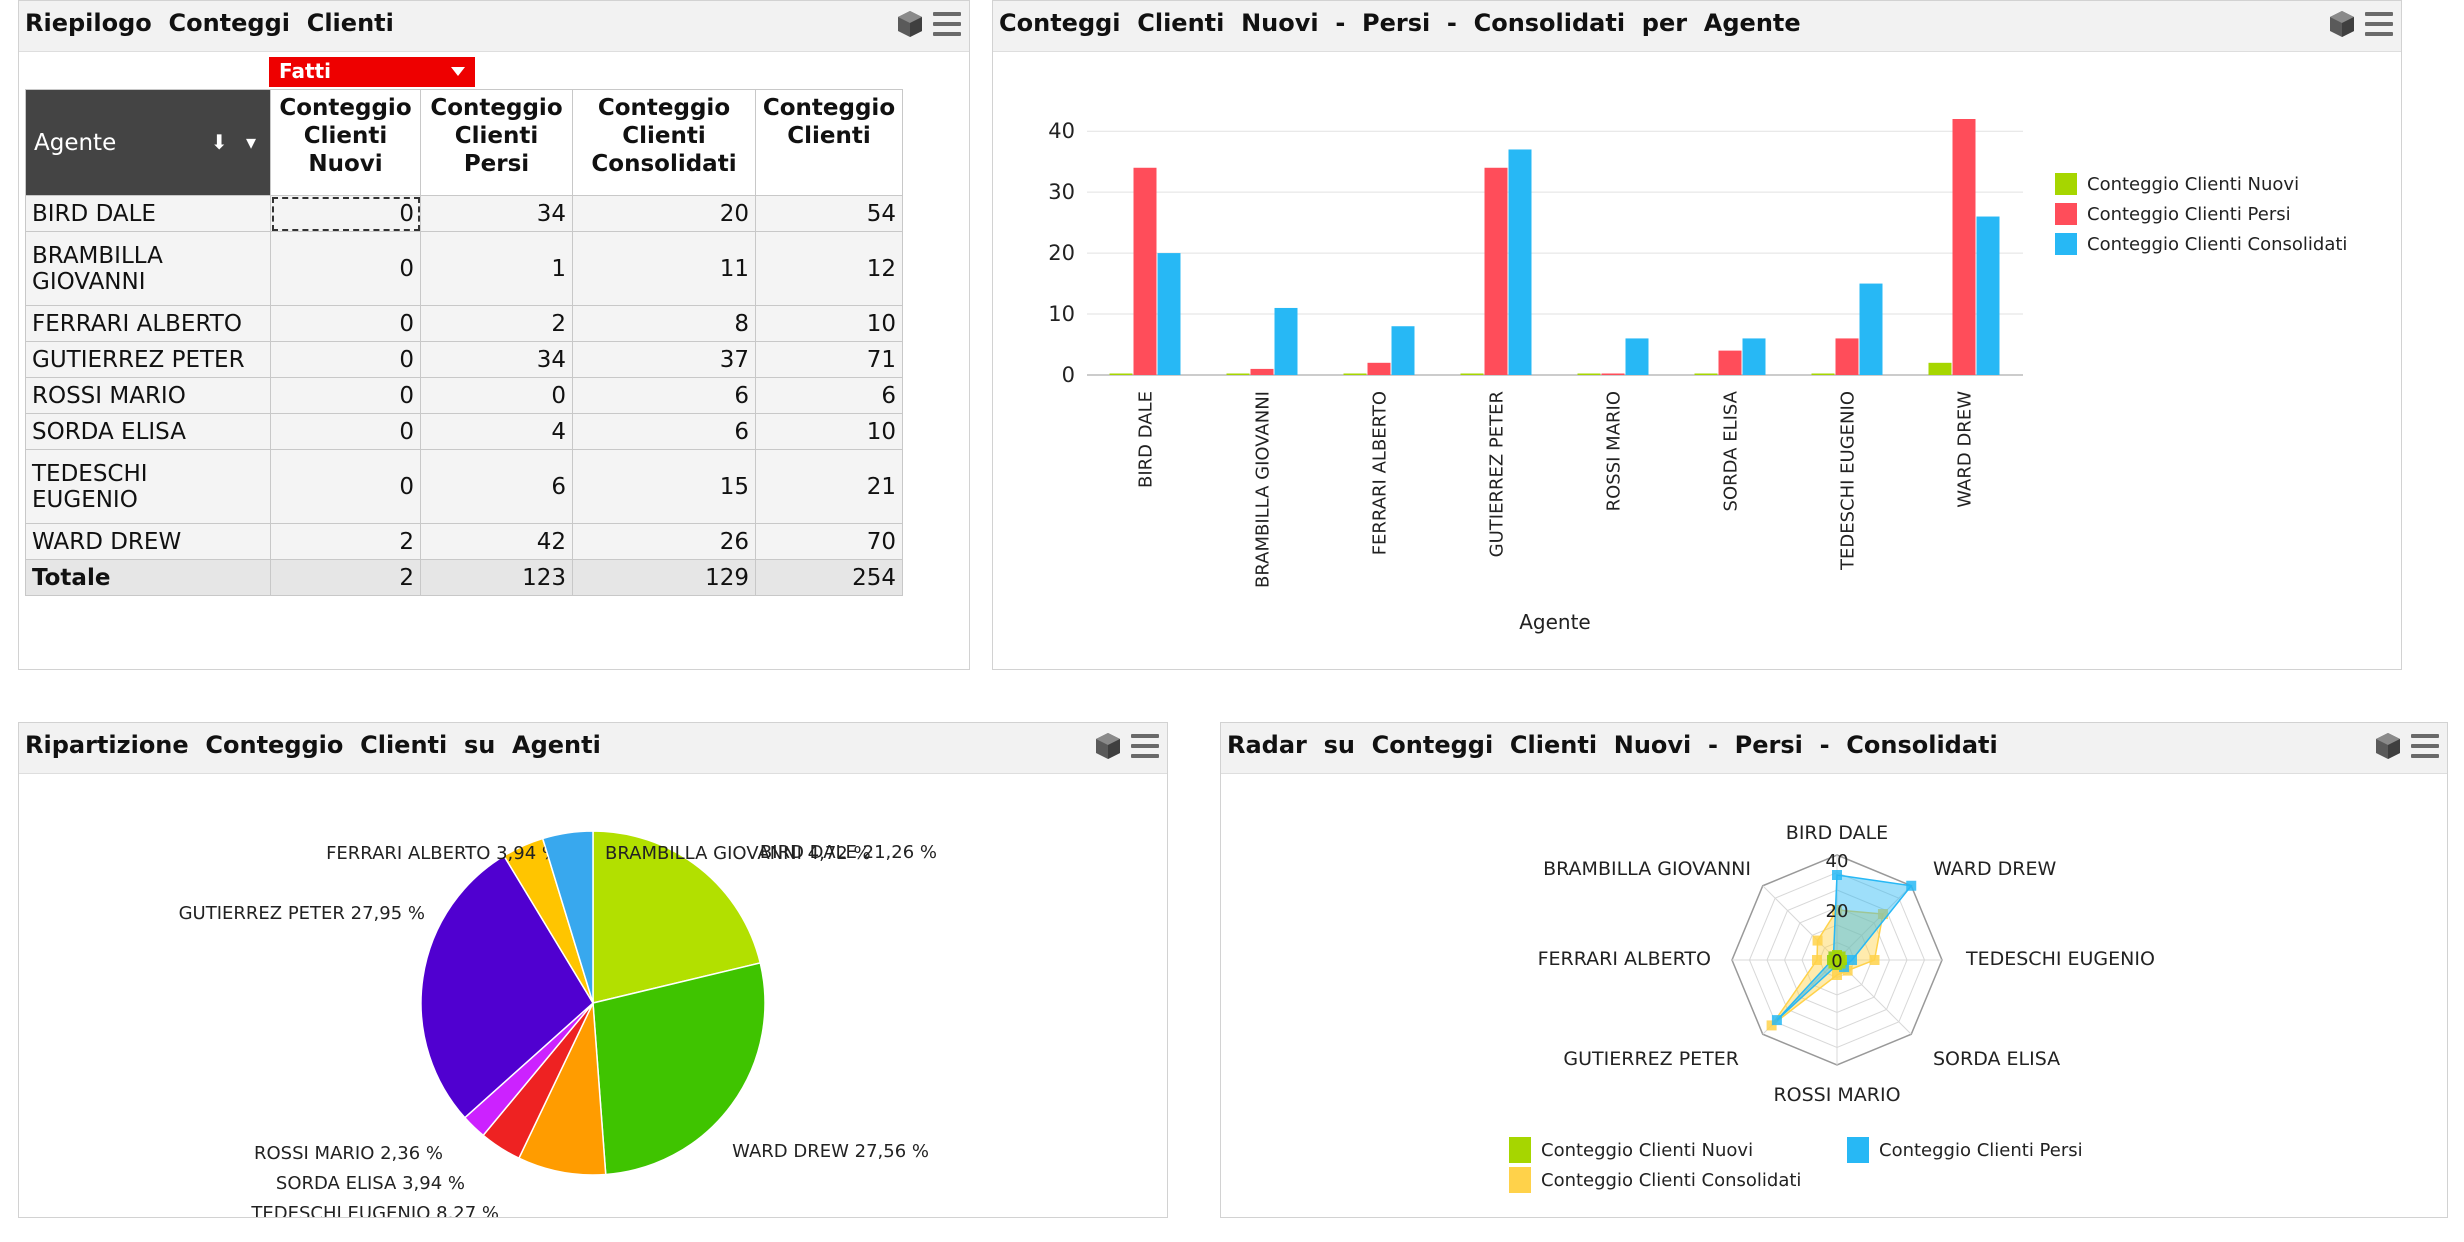 The height and width of the screenshot is (1242, 2464). What do you see at coordinates (829, 142) in the screenshot?
I see `column-header-clienti: Conteggio Clienti` at bounding box center [829, 142].